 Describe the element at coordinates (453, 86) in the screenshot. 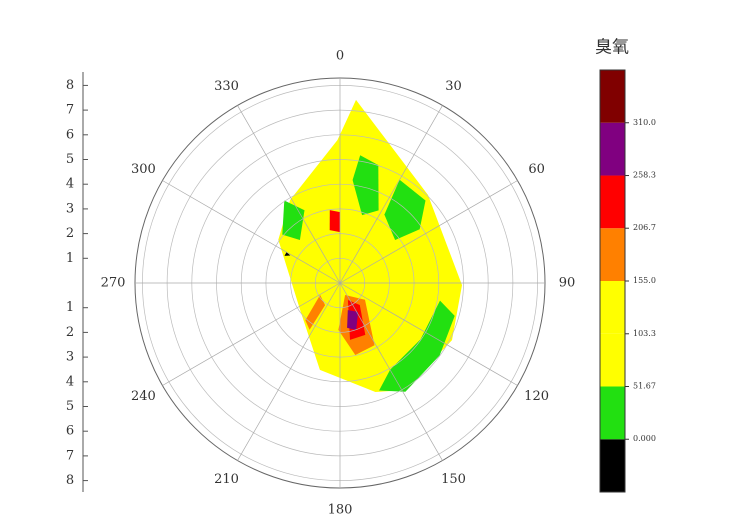

I see `angle-label: 30` at that location.